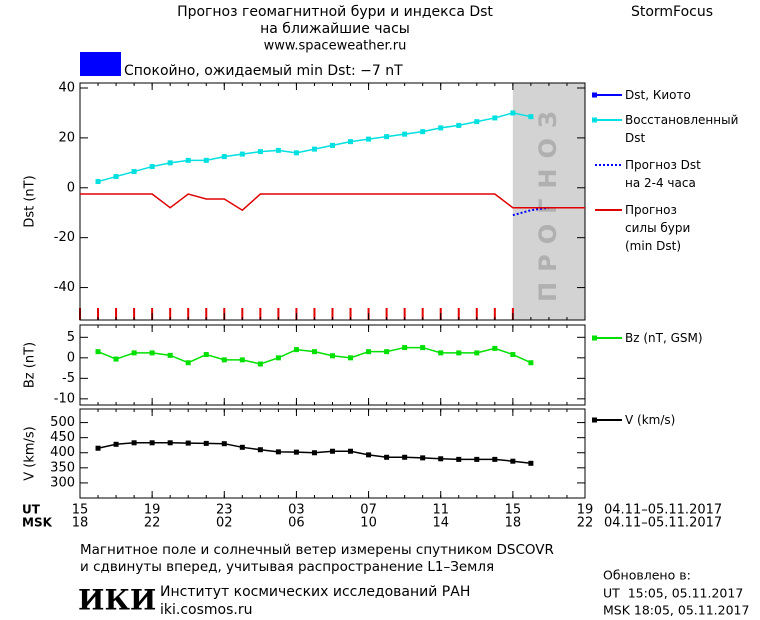 This screenshot has height=620, width=760. Describe the element at coordinates (66, 137) in the screenshot. I see `y-tick-label: 20` at that location.